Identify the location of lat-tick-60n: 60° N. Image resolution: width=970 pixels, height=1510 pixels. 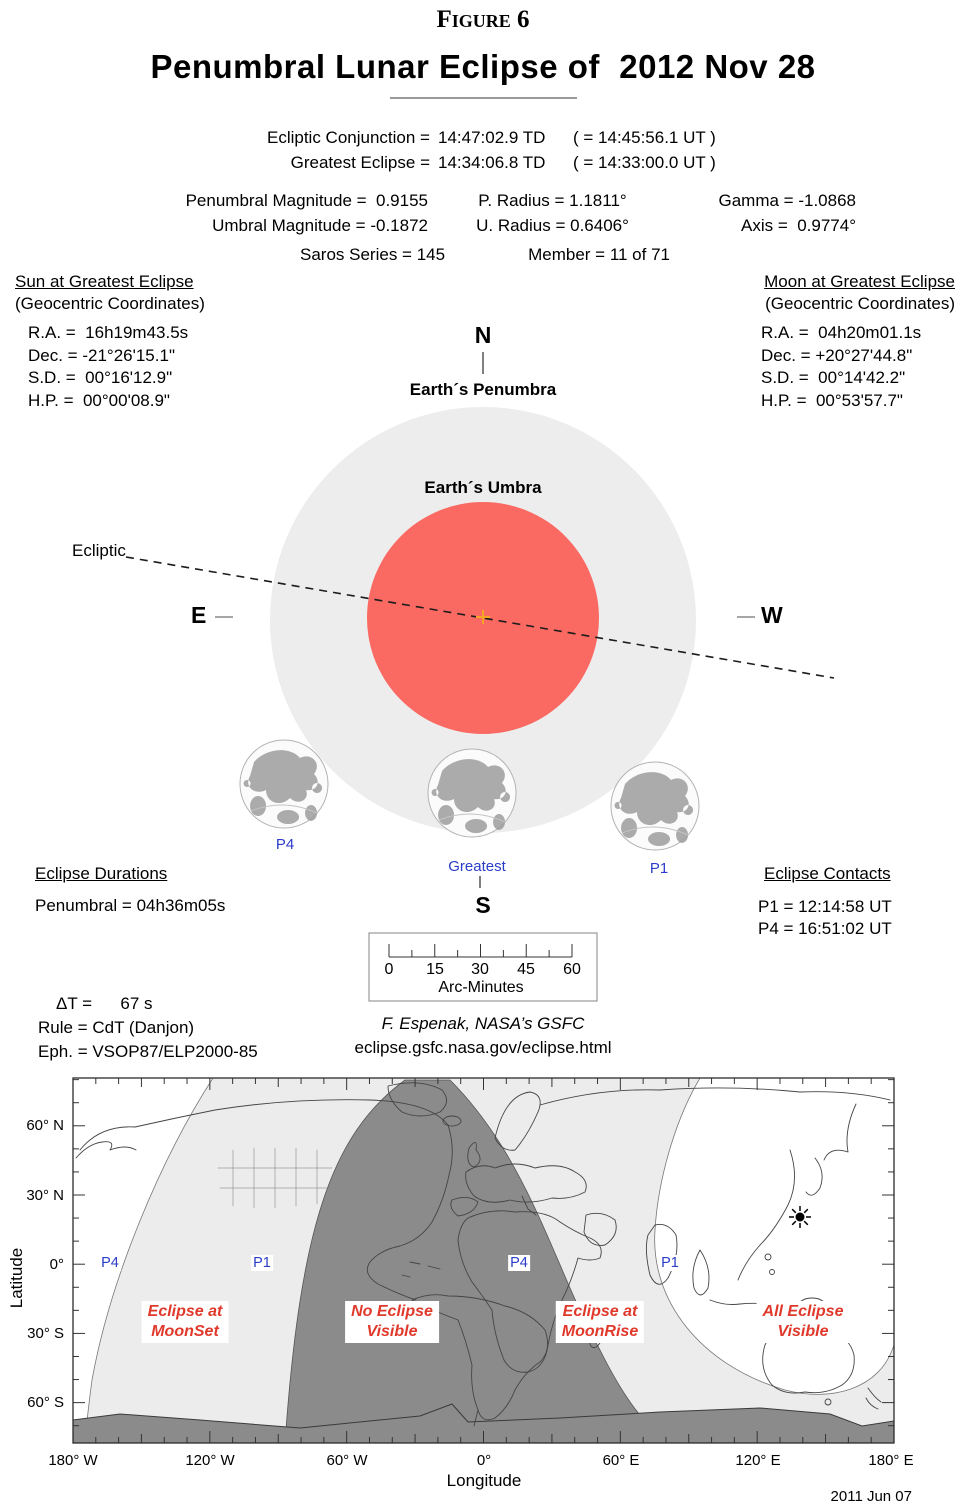
(45, 1125).